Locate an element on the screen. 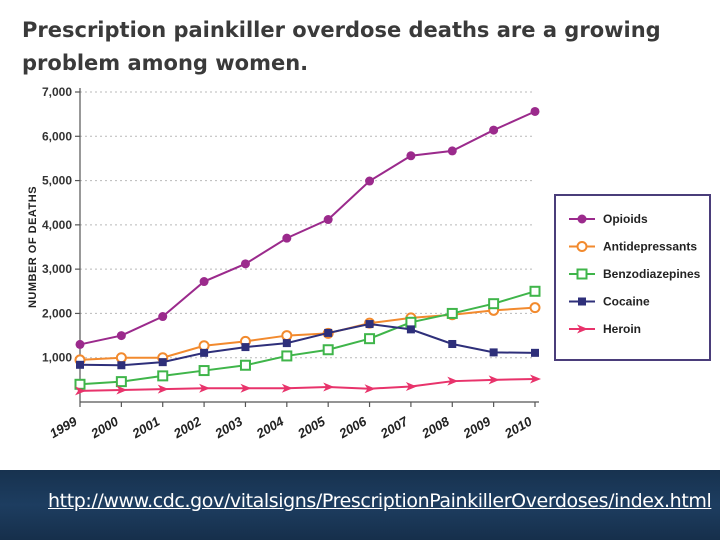 The width and height of the screenshot is (720, 540). legend-marker-cocaine is located at coordinates (582, 301).